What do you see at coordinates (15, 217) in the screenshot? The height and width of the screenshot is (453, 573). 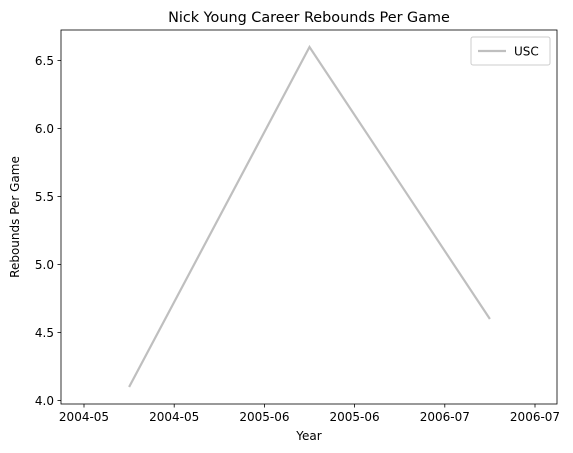 I see `y-axis-label: Rebounds Per Game` at bounding box center [15, 217].